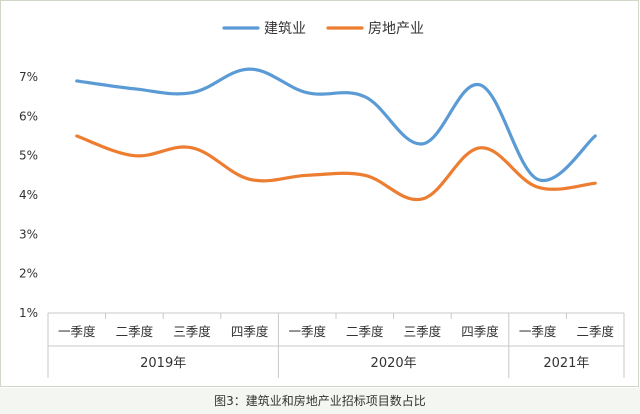  Describe the element at coordinates (28, 156) in the screenshot. I see `y-tick-label: 5%` at that location.